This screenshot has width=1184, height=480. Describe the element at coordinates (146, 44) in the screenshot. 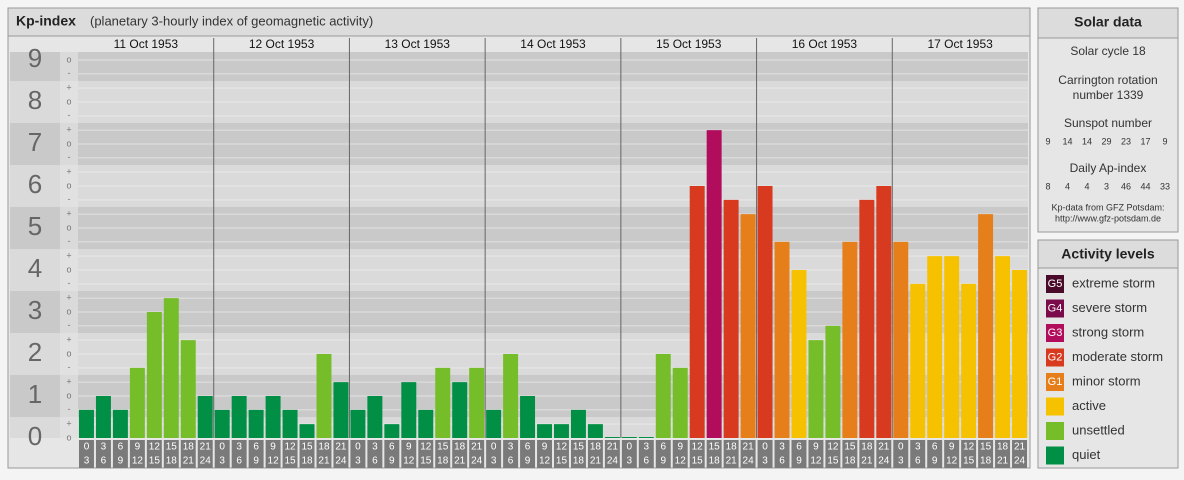

I see `date-label: 11 Oct 1953` at that location.